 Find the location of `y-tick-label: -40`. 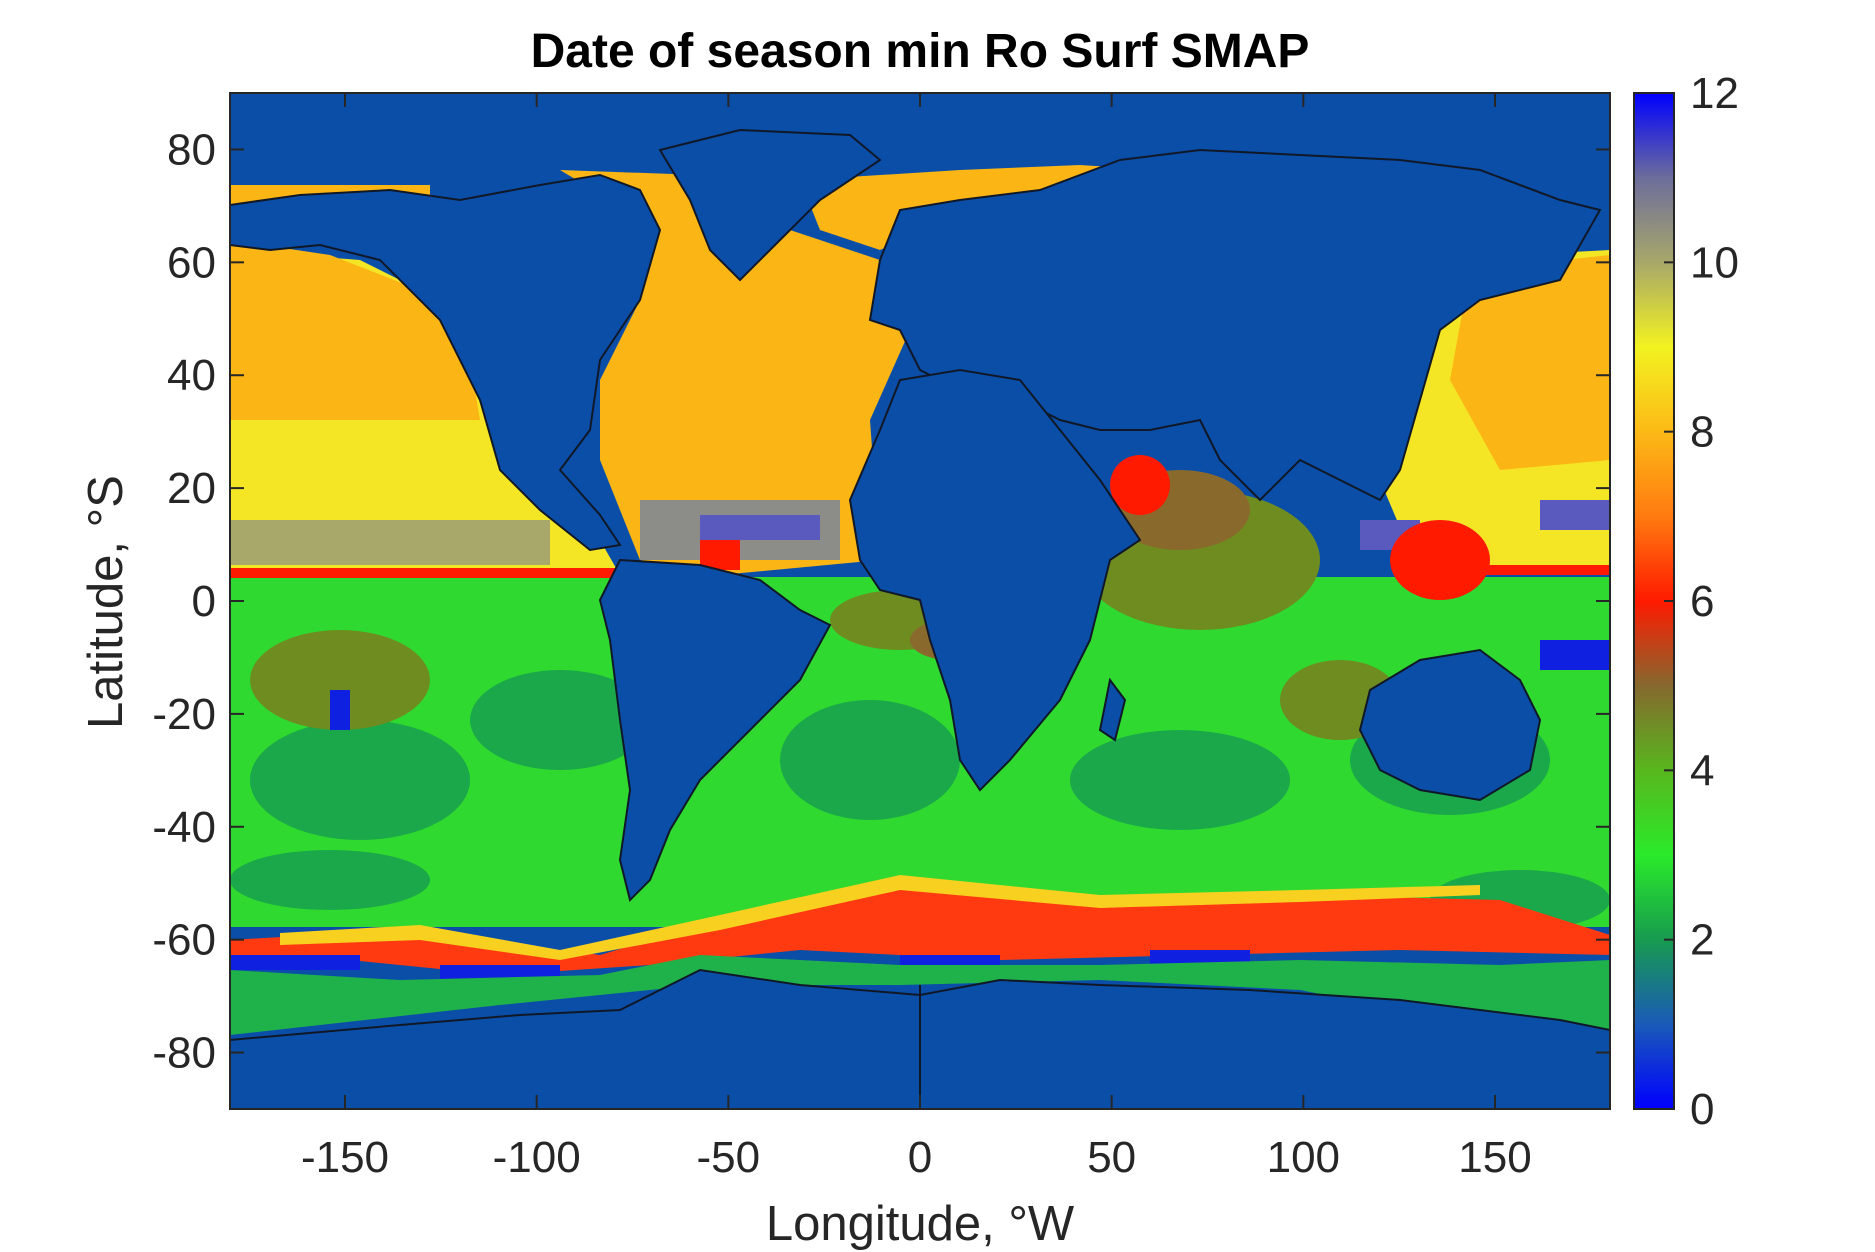

y-tick-label: -40 is located at coordinates (184, 827).